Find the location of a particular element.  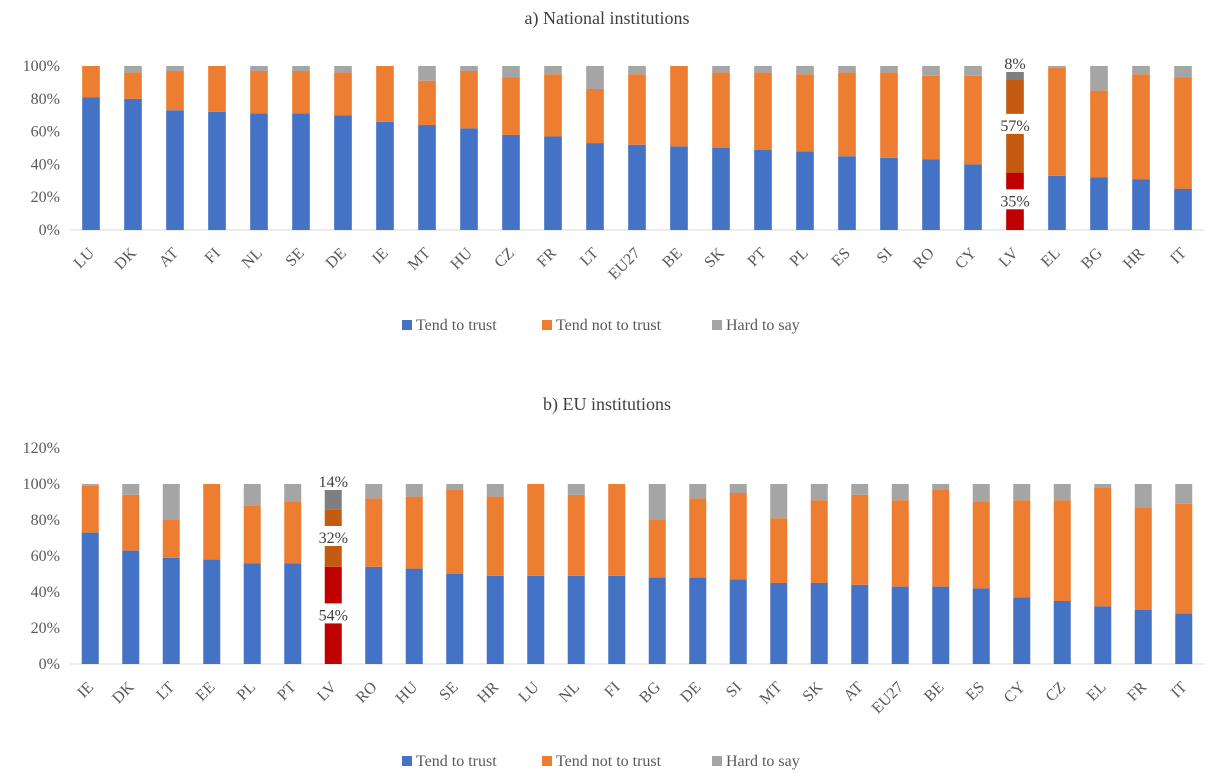

chart-b-bar-pt-hard-to-say is located at coordinates (293, 493).